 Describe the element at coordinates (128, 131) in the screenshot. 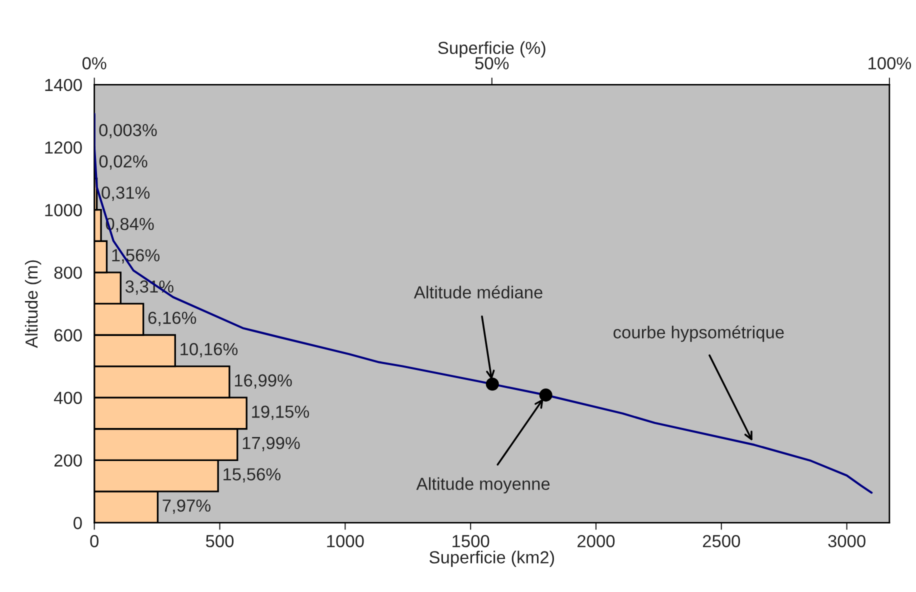

I see `data-label: 0,003%` at that location.